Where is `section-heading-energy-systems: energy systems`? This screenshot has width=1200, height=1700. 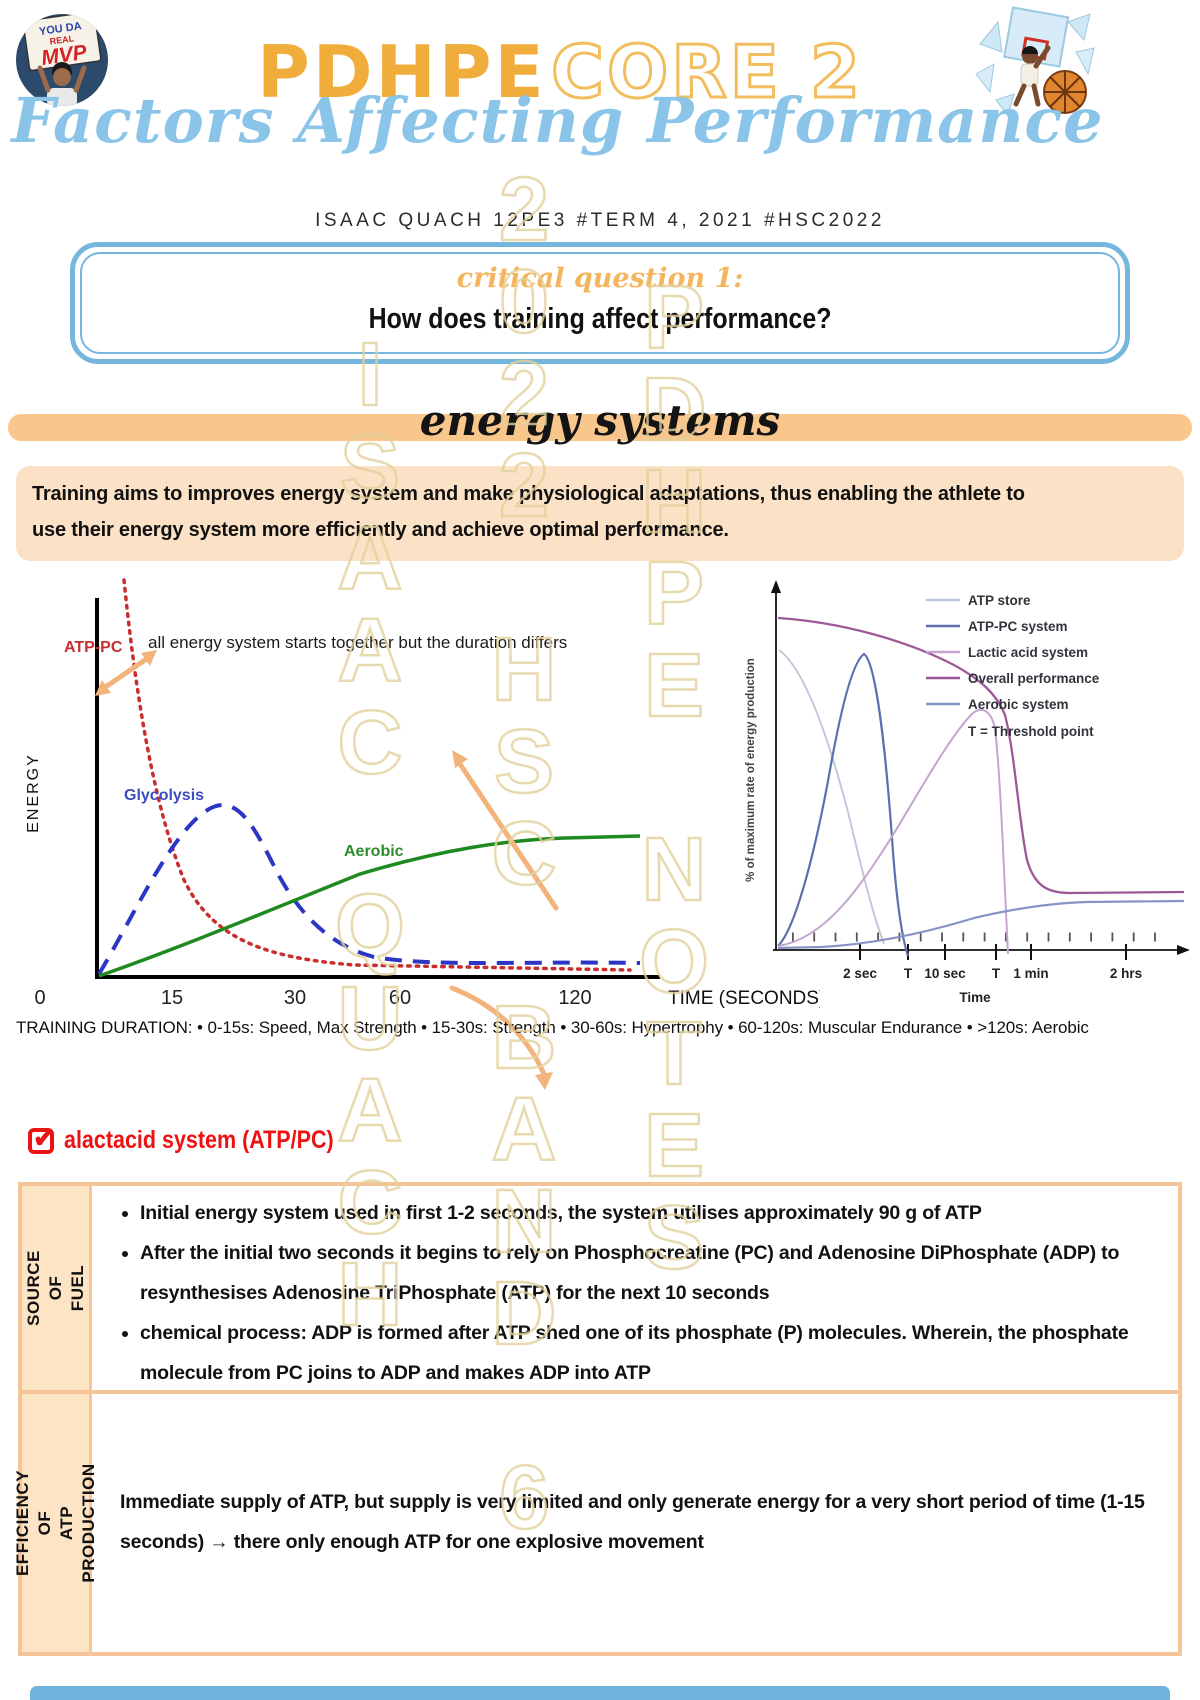 section-heading-energy-systems: energy systems is located at coordinates (600, 420).